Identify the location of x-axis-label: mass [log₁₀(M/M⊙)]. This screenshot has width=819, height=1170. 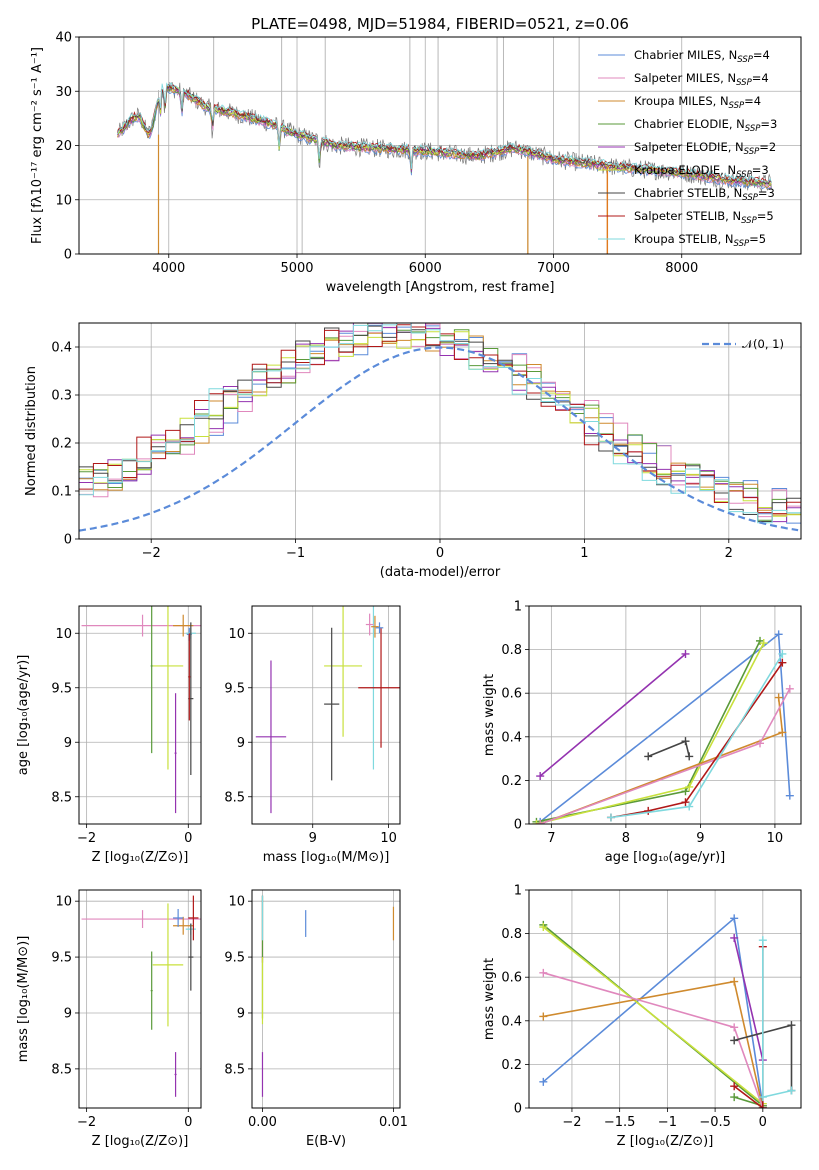
(326, 857).